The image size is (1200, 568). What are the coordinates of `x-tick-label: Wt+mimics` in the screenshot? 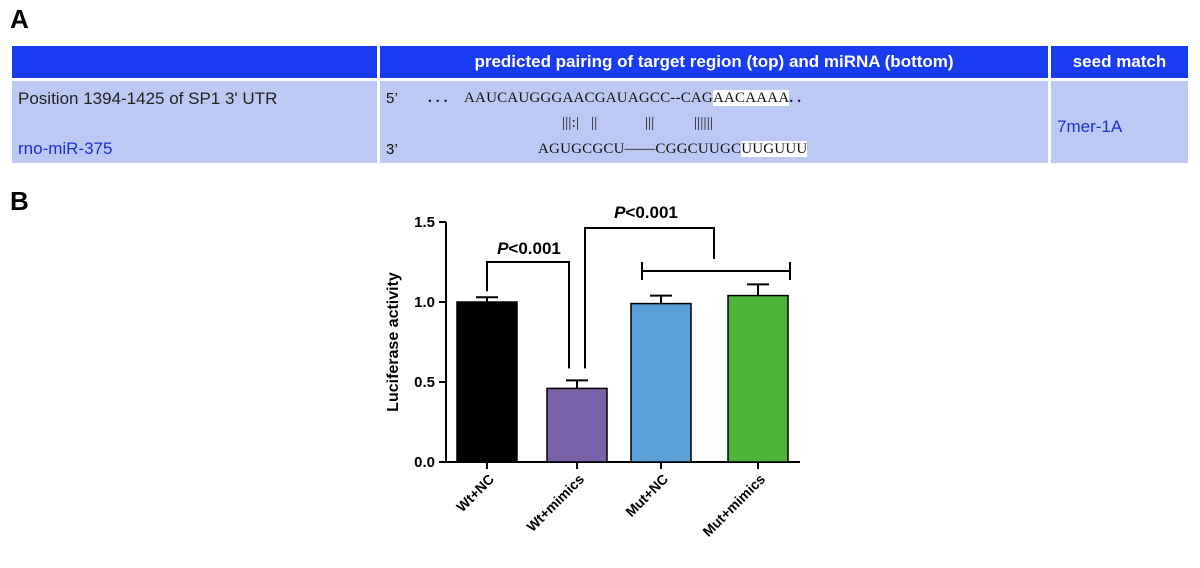 It's located at (555, 503).